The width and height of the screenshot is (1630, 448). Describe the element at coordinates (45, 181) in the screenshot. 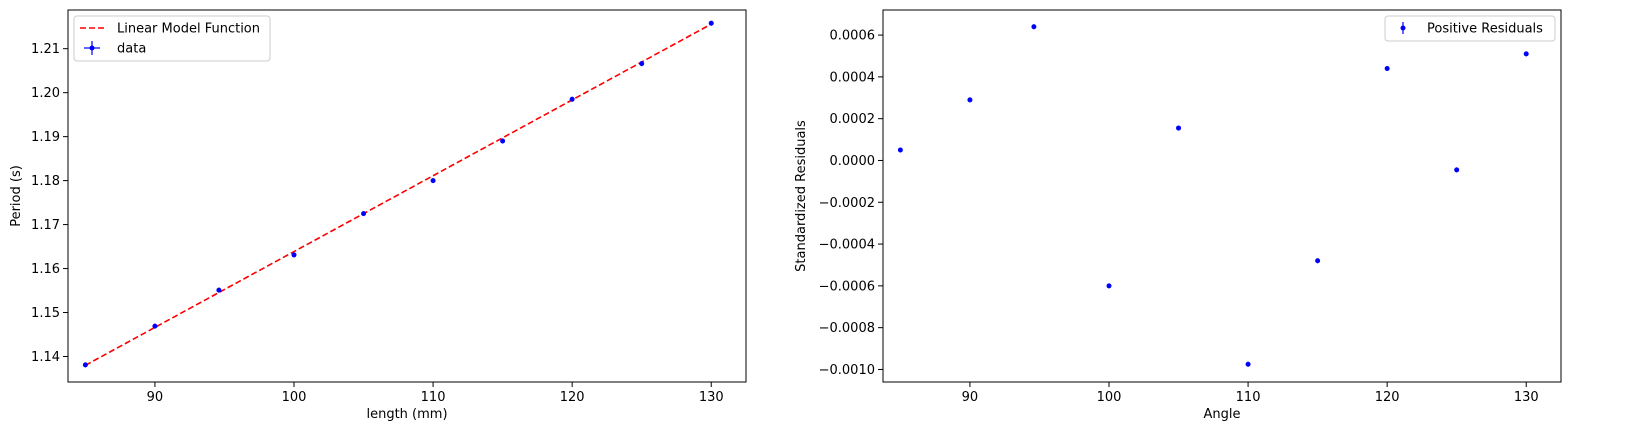

I see `y-tick-label: 1.18` at that location.